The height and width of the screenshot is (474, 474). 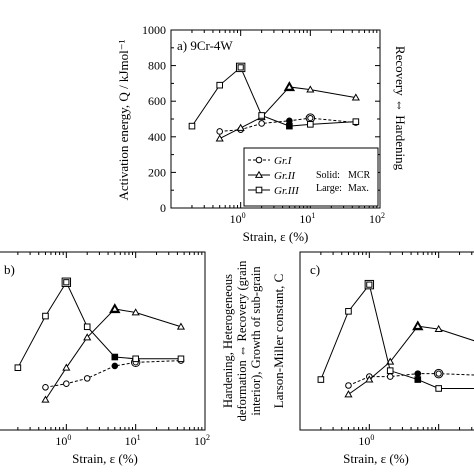 I want to click on legend-note: Solid:, so click(x=328, y=175).